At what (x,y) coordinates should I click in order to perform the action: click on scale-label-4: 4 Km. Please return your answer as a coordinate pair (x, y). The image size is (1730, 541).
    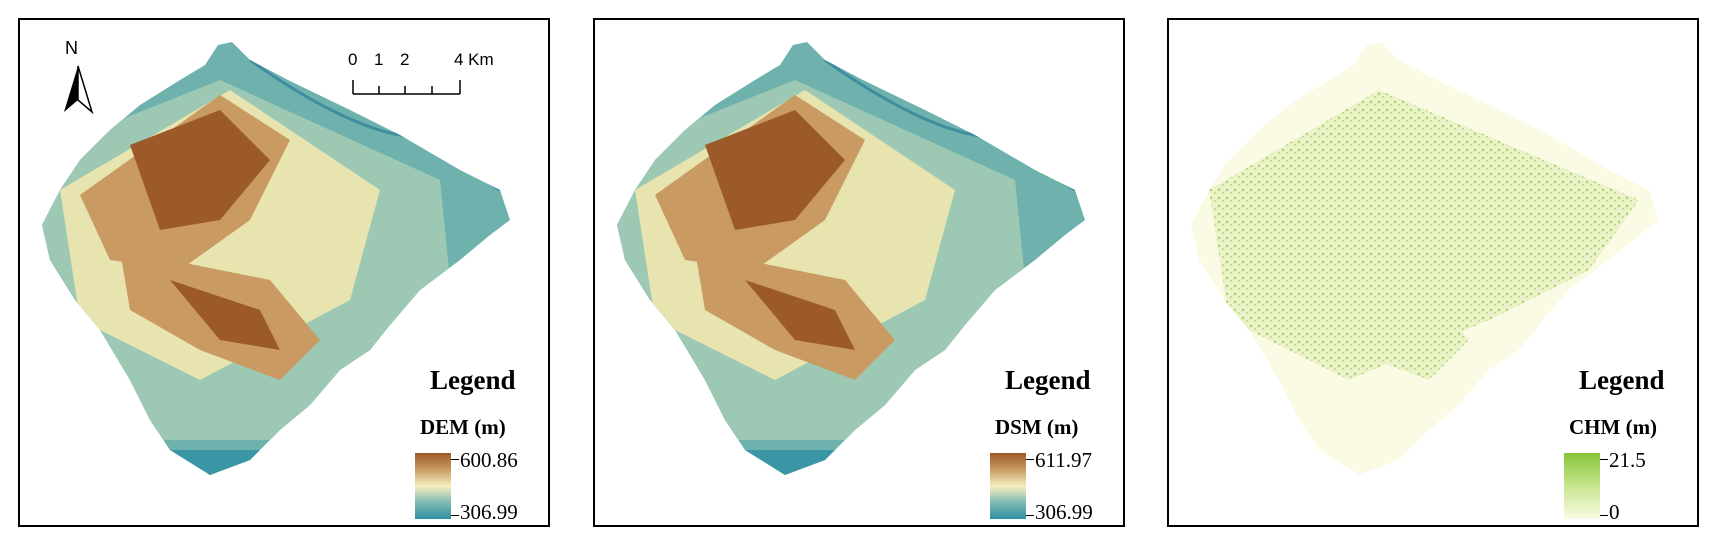
    Looking at the image, I should click on (474, 59).